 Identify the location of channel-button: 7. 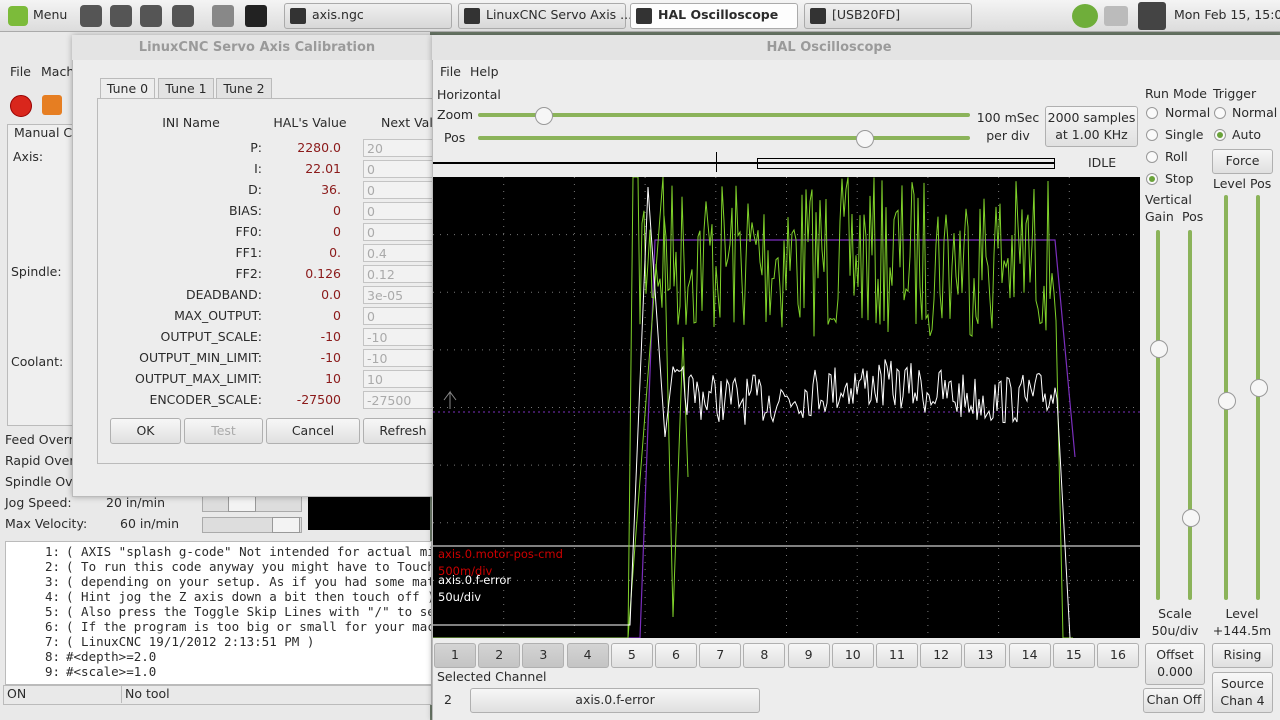
(720, 655).